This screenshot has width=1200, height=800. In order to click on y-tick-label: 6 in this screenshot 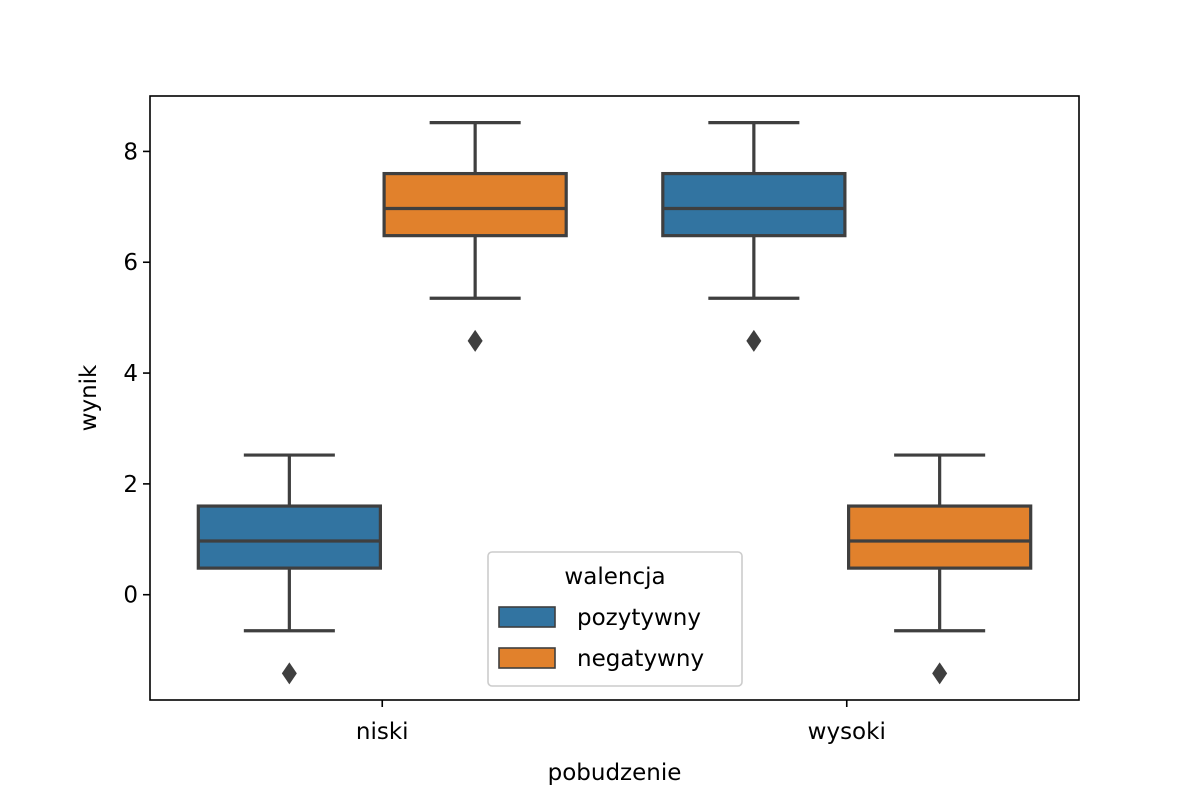, I will do `click(130, 263)`.